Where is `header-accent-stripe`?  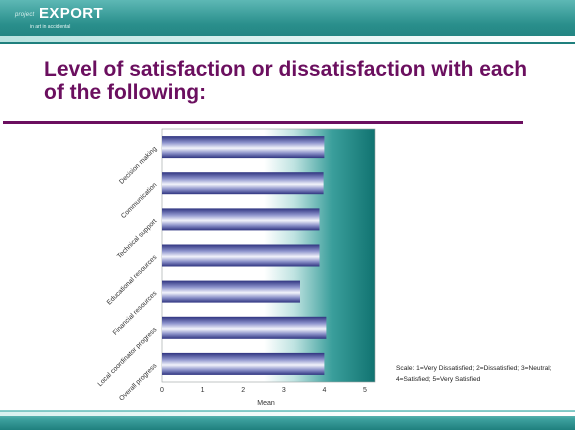
header-accent-stripe is located at coordinates (287, 39).